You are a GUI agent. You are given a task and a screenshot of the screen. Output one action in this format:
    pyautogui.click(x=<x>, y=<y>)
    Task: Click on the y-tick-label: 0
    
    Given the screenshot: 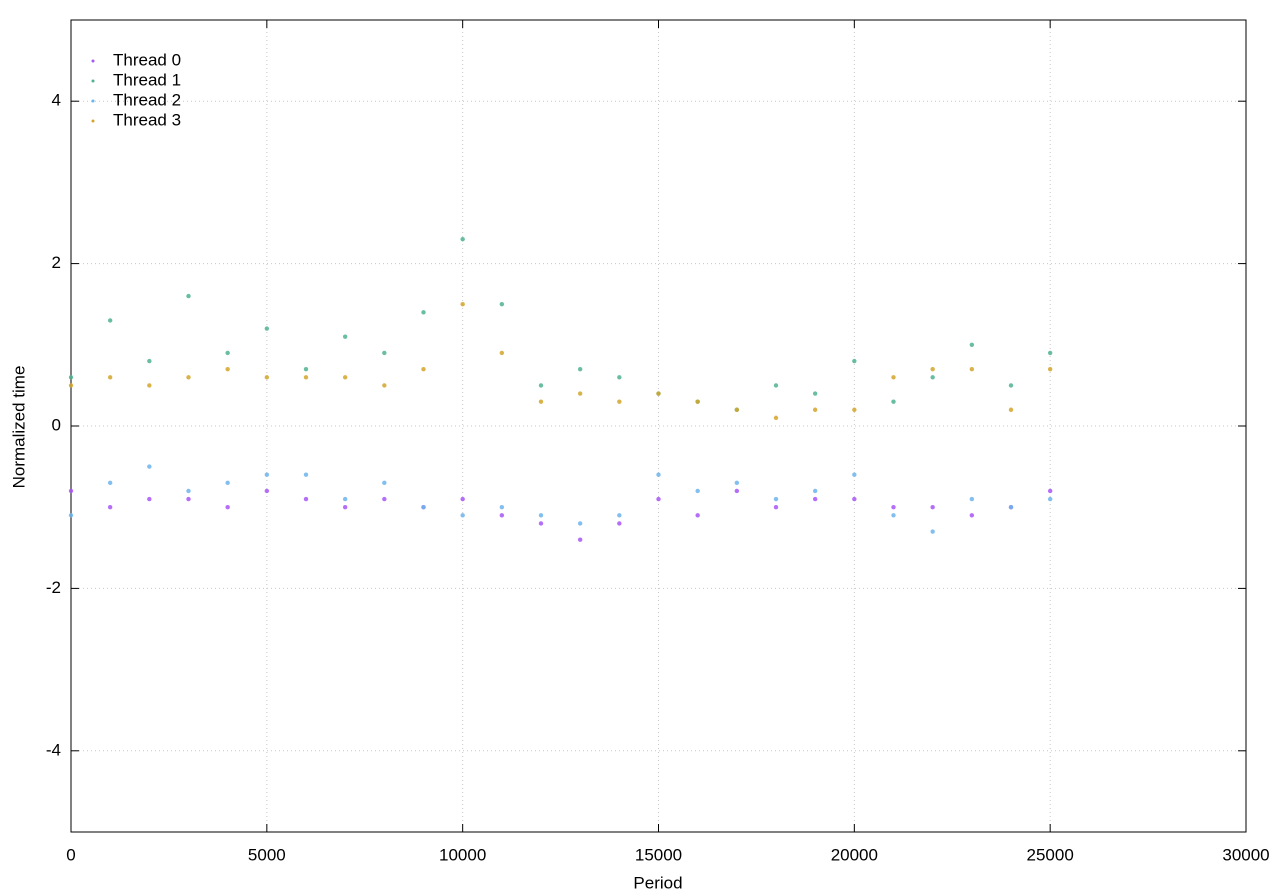 What is the action you would take?
    pyautogui.click(x=56, y=424)
    